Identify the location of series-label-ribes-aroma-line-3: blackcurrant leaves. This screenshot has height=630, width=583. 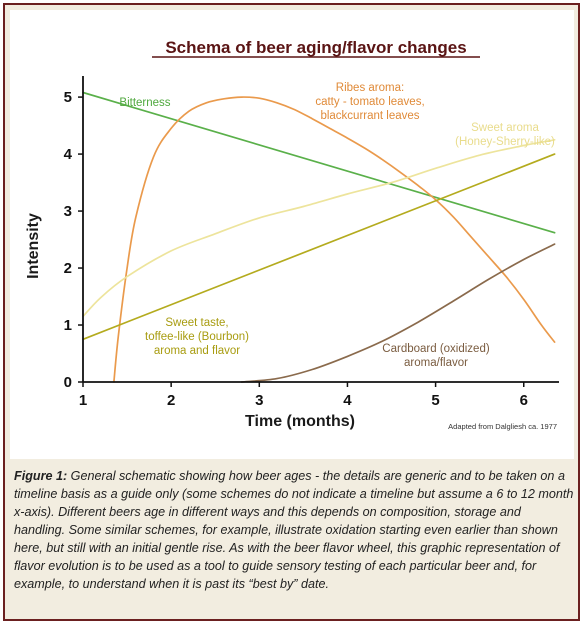
(369, 116).